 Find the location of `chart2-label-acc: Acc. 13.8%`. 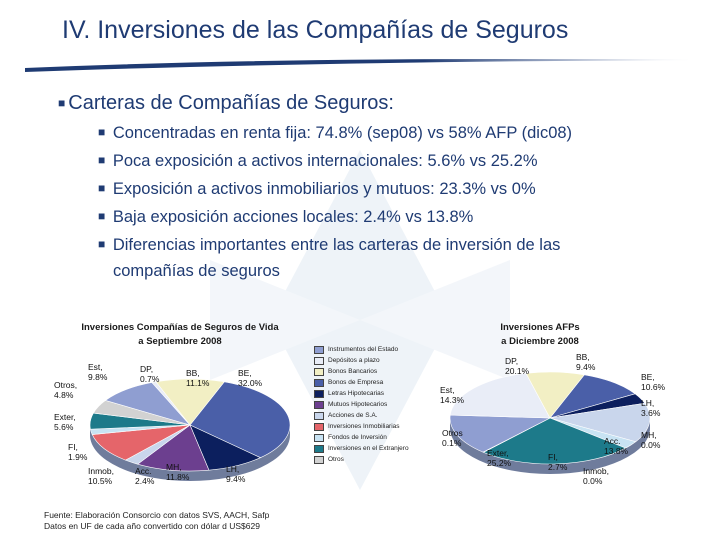

chart2-label-acc: Acc. 13.8% is located at coordinates (616, 446).